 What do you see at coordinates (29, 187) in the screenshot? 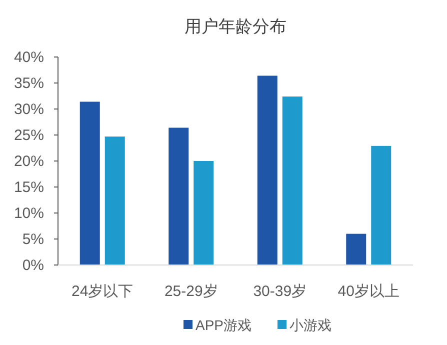
I see `y-tick-label: 15%` at bounding box center [29, 187].